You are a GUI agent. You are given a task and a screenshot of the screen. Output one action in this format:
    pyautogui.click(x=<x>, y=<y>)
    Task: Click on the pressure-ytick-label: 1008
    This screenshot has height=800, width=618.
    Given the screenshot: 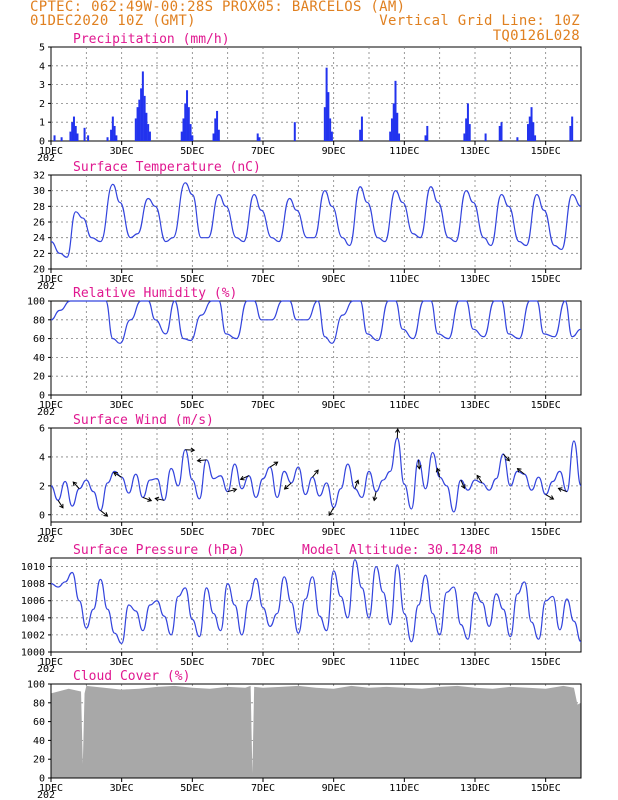 What is the action you would take?
    pyautogui.click(x=33, y=584)
    